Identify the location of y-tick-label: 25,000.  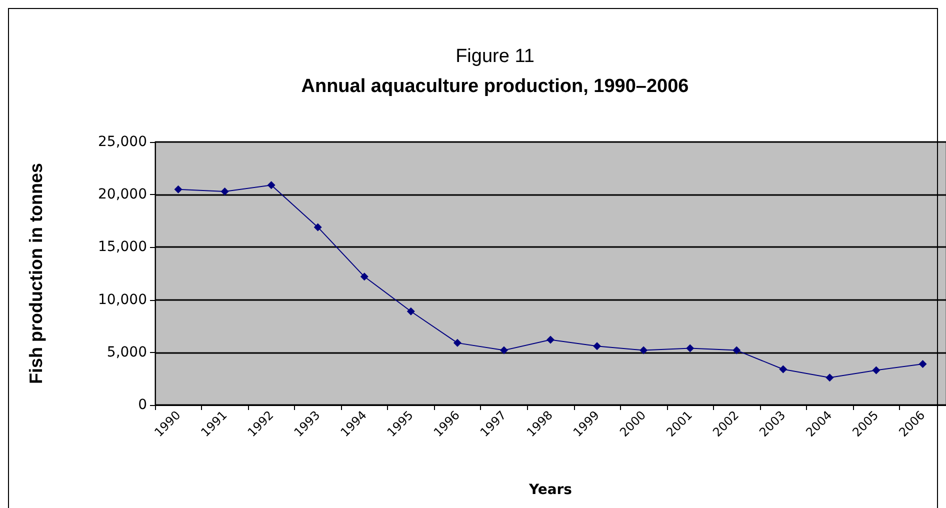
(122, 142).